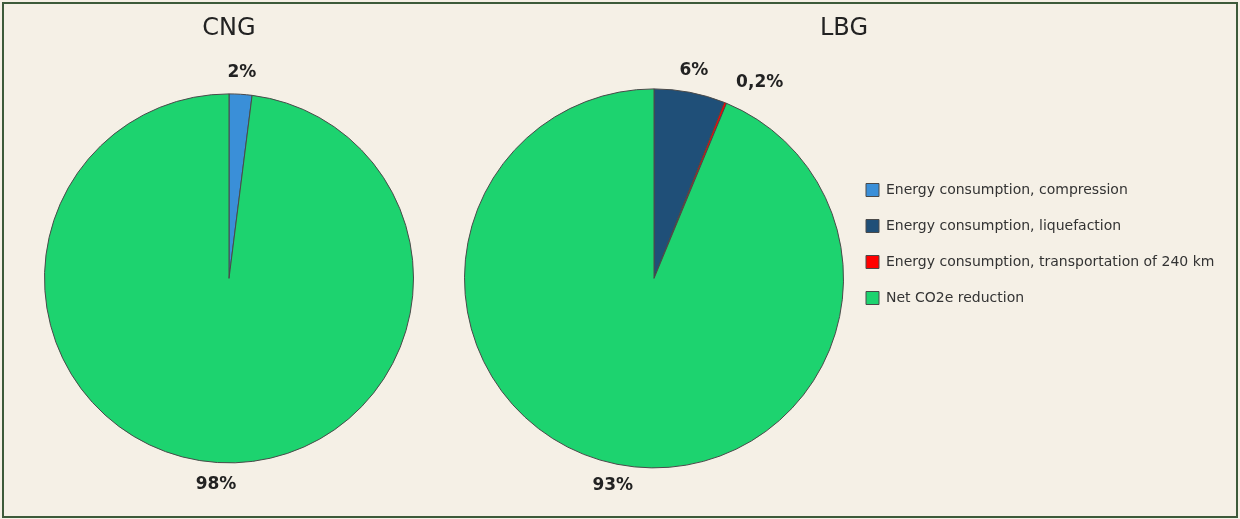 Image resolution: width=1240 pixels, height=519 pixels. I want to click on data-label: 93%, so click(613, 484).